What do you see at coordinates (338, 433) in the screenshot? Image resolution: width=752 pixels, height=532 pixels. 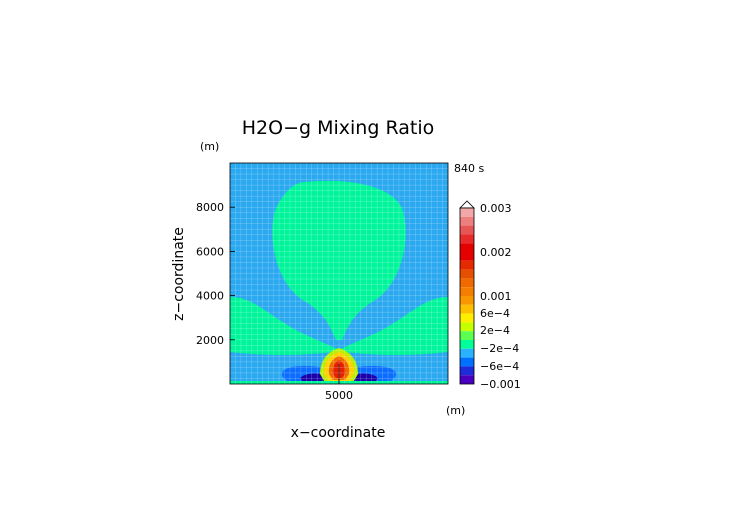 I see `x-axis-label: x−coordinate` at bounding box center [338, 433].